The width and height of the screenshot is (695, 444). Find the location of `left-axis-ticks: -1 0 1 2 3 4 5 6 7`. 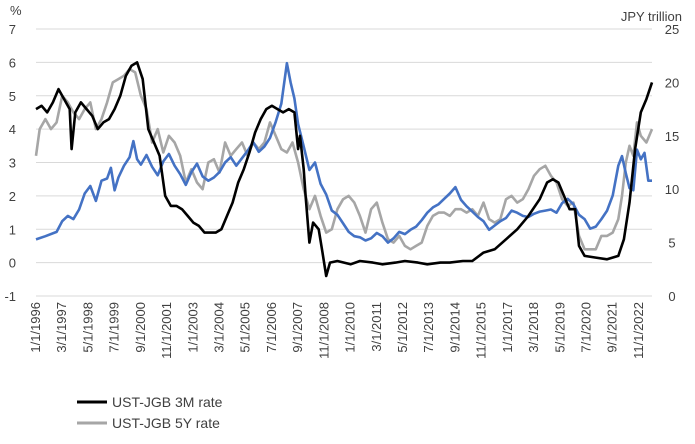

left-axis-ticks: -1 0 1 2 3 4 5 6 7 is located at coordinates (10, 163).